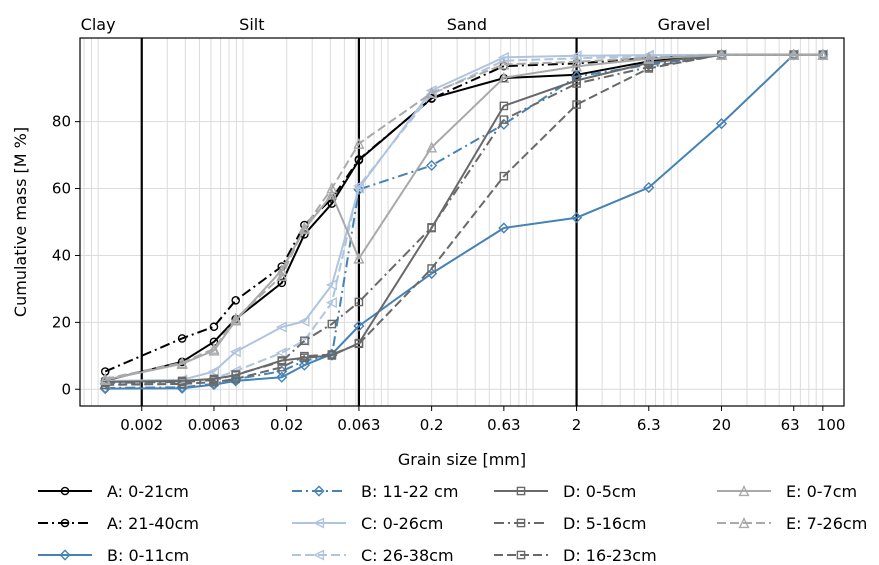 This screenshot has width=879, height=565. Describe the element at coordinates (462, 459) in the screenshot. I see `x-axis-title: Grain size [mm]` at that location.